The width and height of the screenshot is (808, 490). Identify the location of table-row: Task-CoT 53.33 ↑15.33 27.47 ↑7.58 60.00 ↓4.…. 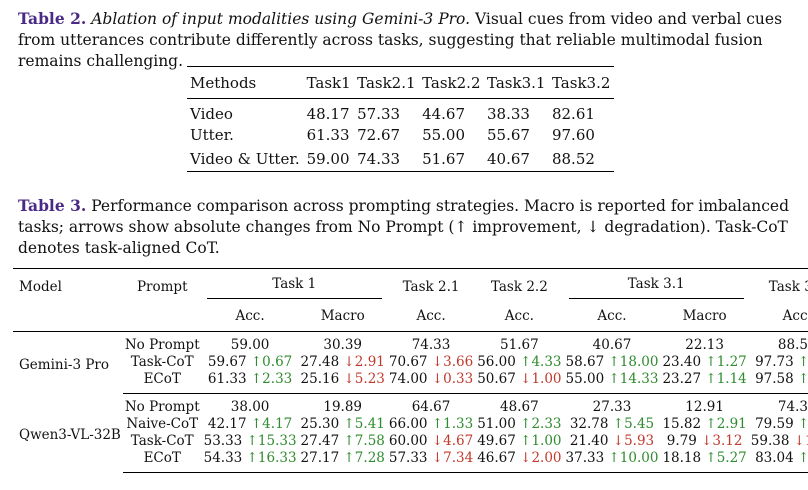
(410, 441).